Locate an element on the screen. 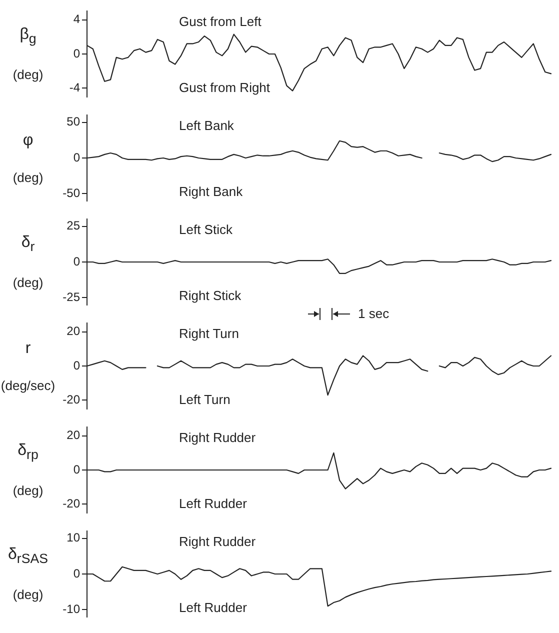  annotation: Gust from Left is located at coordinates (220, 21).